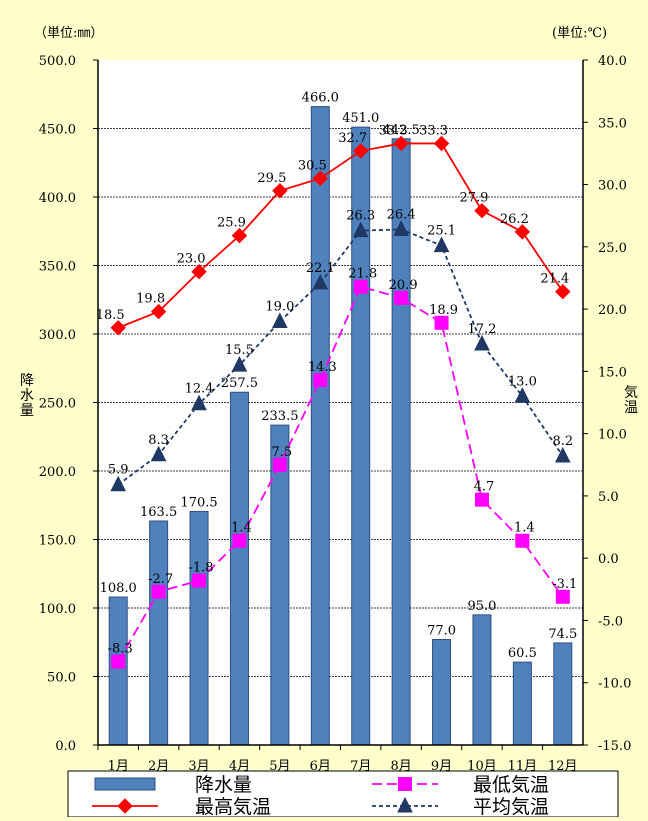 The width and height of the screenshot is (648, 821). What do you see at coordinates (612, 372) in the screenshot?
I see `right-tick-label: 15.0` at bounding box center [612, 372].